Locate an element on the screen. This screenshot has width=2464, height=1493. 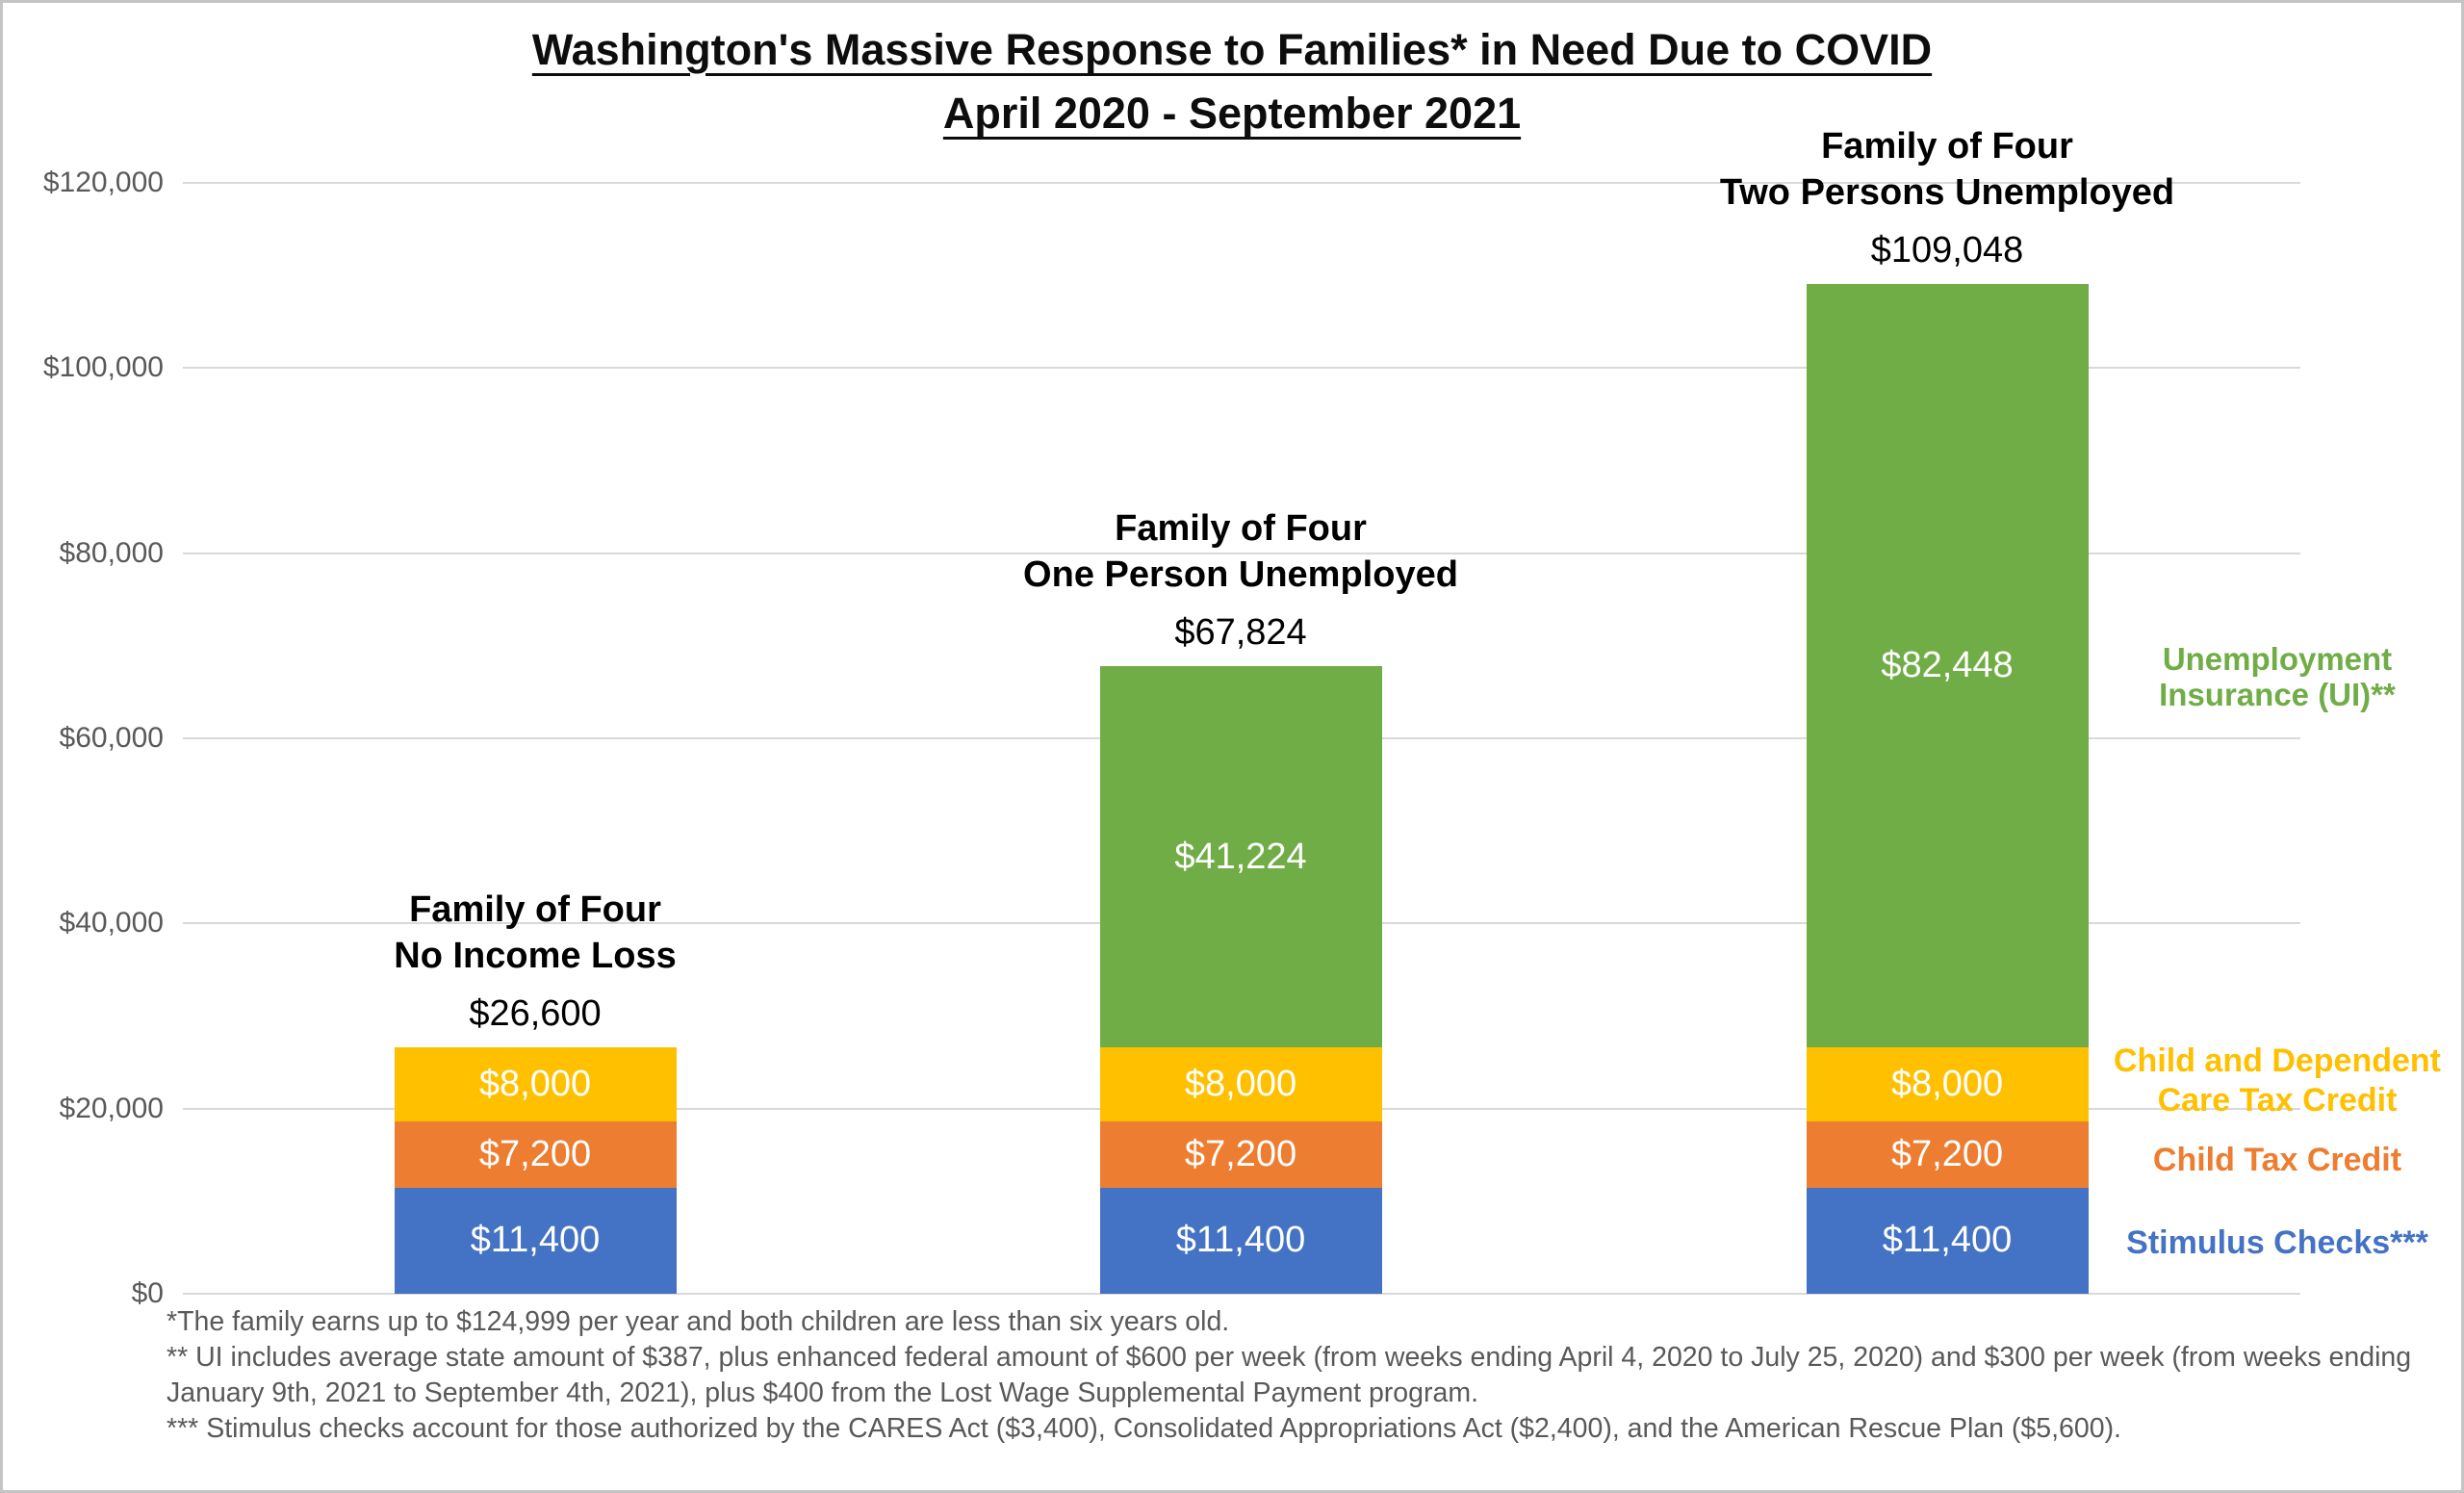
gridline-$80,000 is located at coordinates (1241, 553).